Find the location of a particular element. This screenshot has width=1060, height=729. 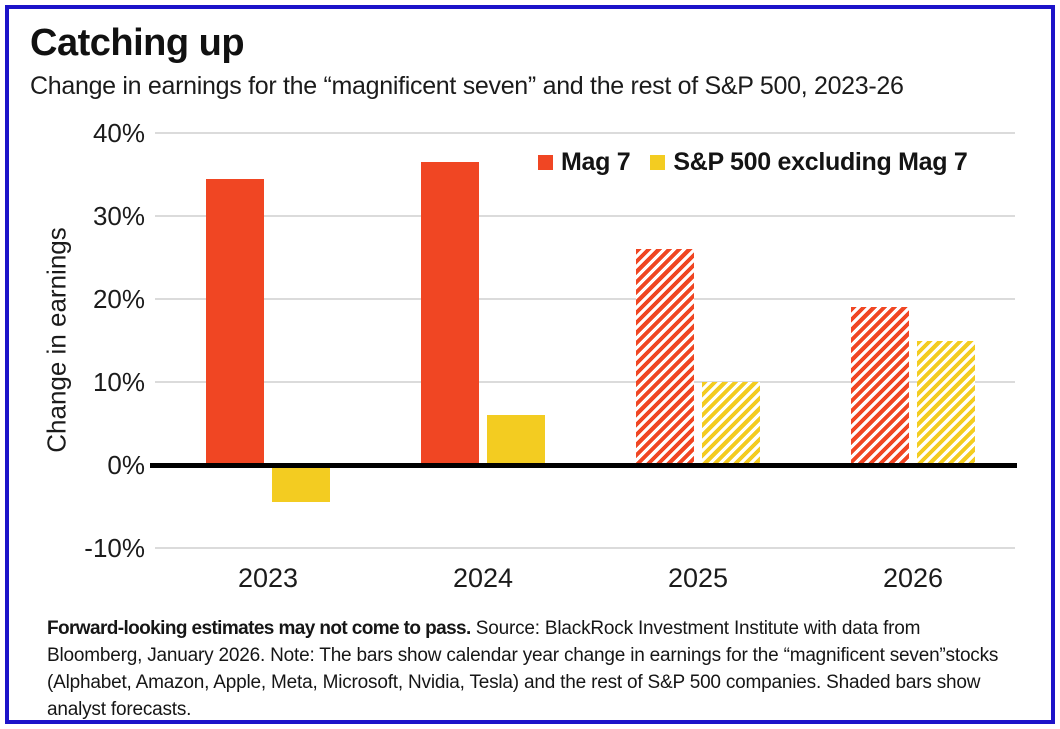

bar-sp500-ex-mag7-2025-forecast is located at coordinates (731, 423).